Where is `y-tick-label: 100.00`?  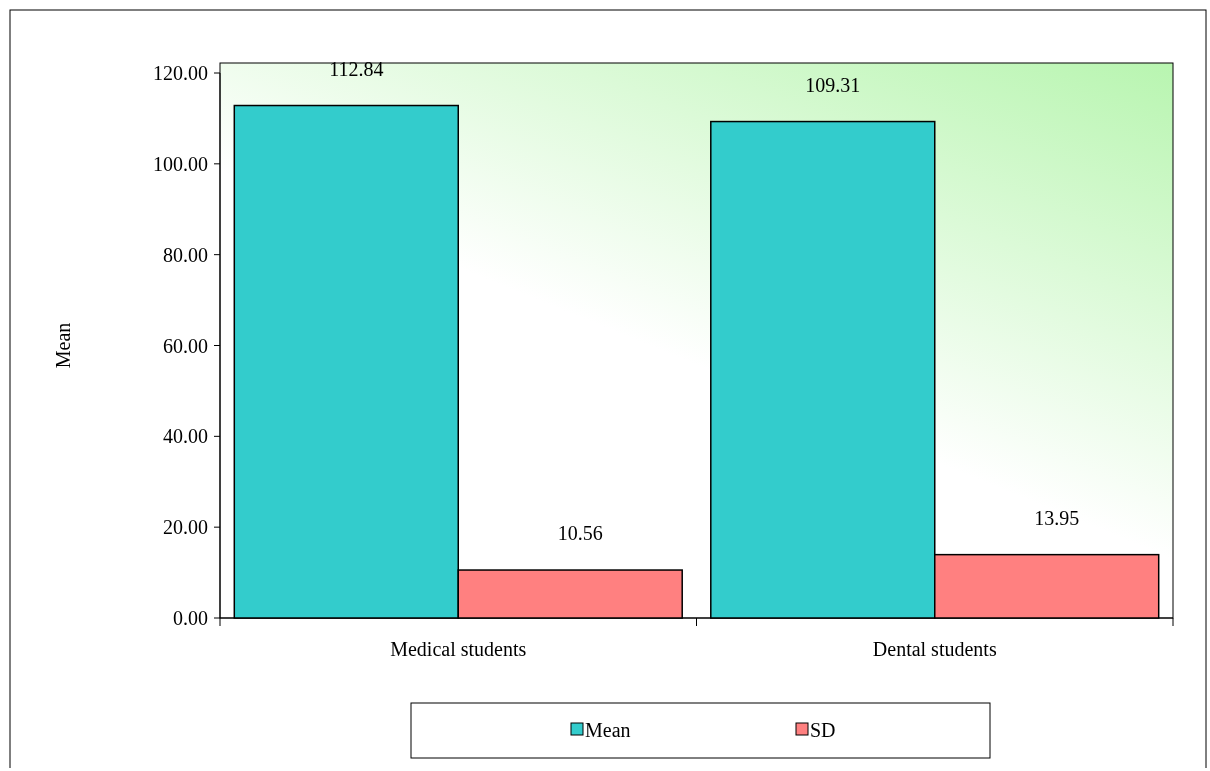
y-tick-label: 100.00 is located at coordinates (180, 163).